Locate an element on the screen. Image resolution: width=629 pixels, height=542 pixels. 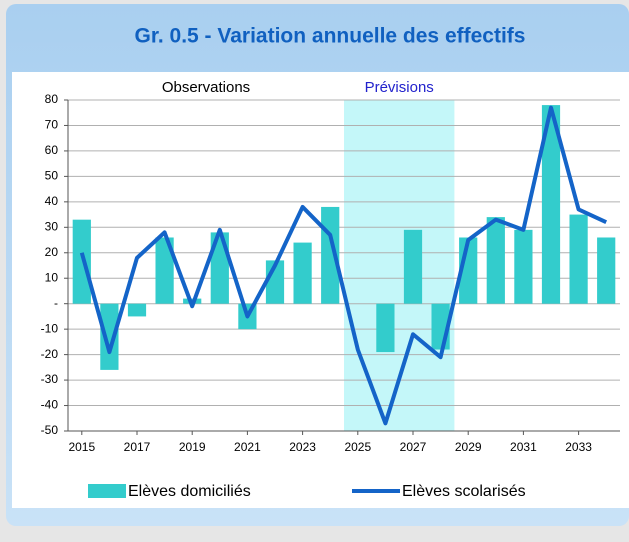
x-tick-label: 2033 is located at coordinates (578, 447).